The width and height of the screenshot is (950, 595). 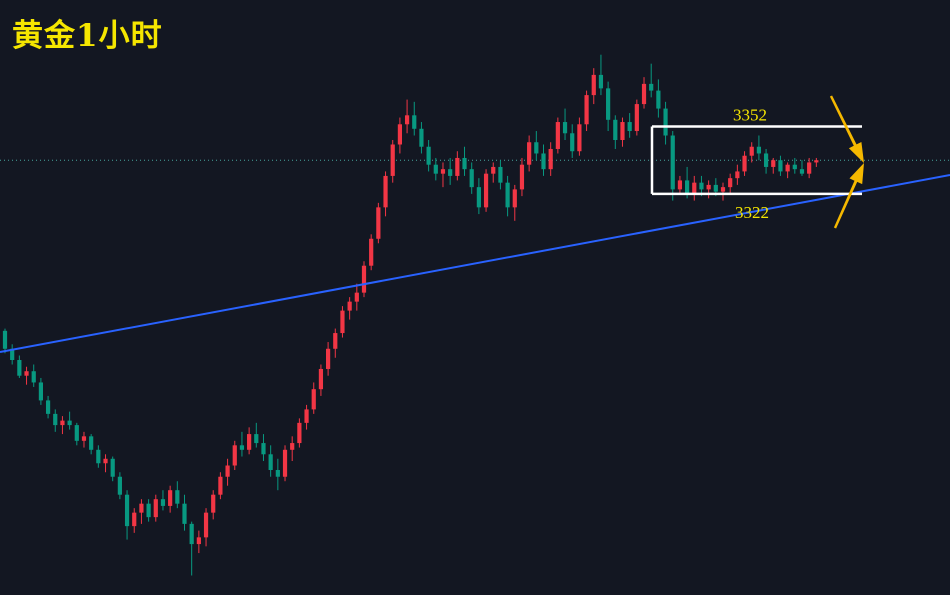 I want to click on up-arrow-icon, so click(x=848, y=196).